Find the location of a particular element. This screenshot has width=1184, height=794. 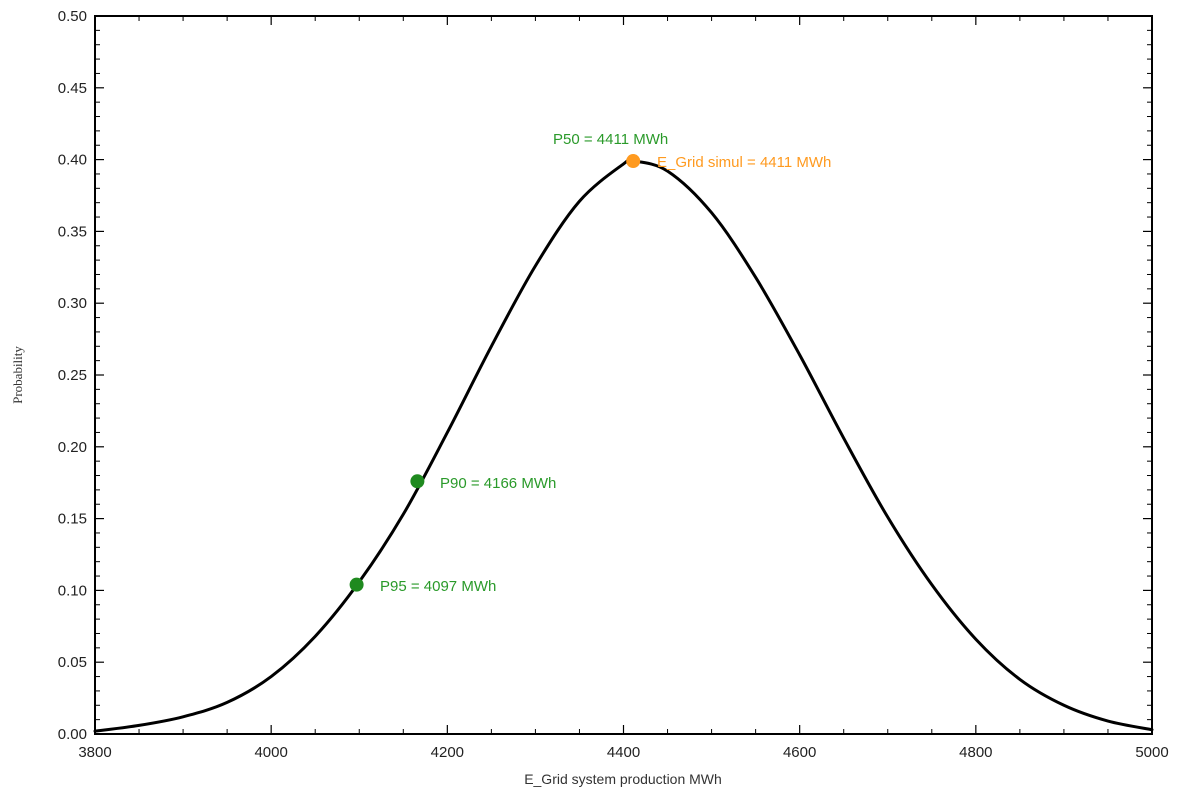

y-tick-label: 0.50 is located at coordinates (72, 16).